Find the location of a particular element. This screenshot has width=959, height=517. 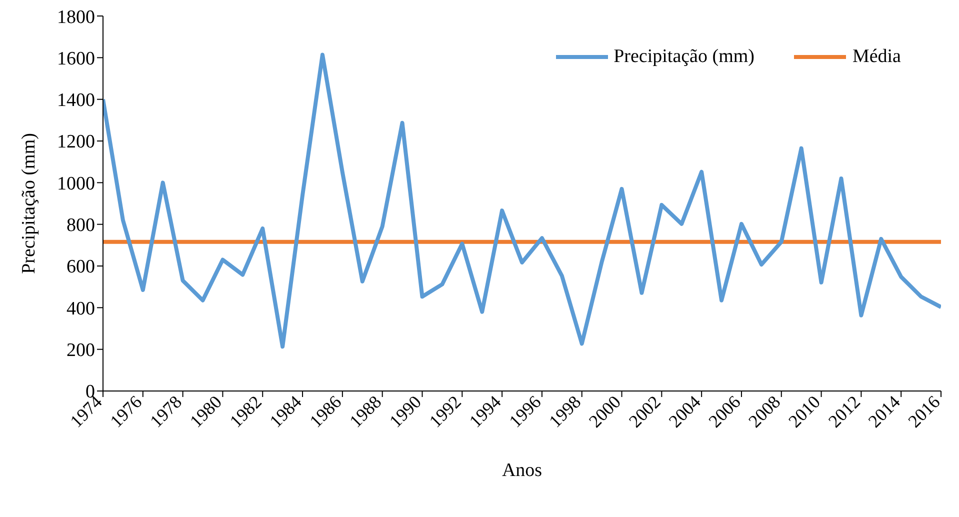

x-axis-title: Anos is located at coordinates (522, 470).